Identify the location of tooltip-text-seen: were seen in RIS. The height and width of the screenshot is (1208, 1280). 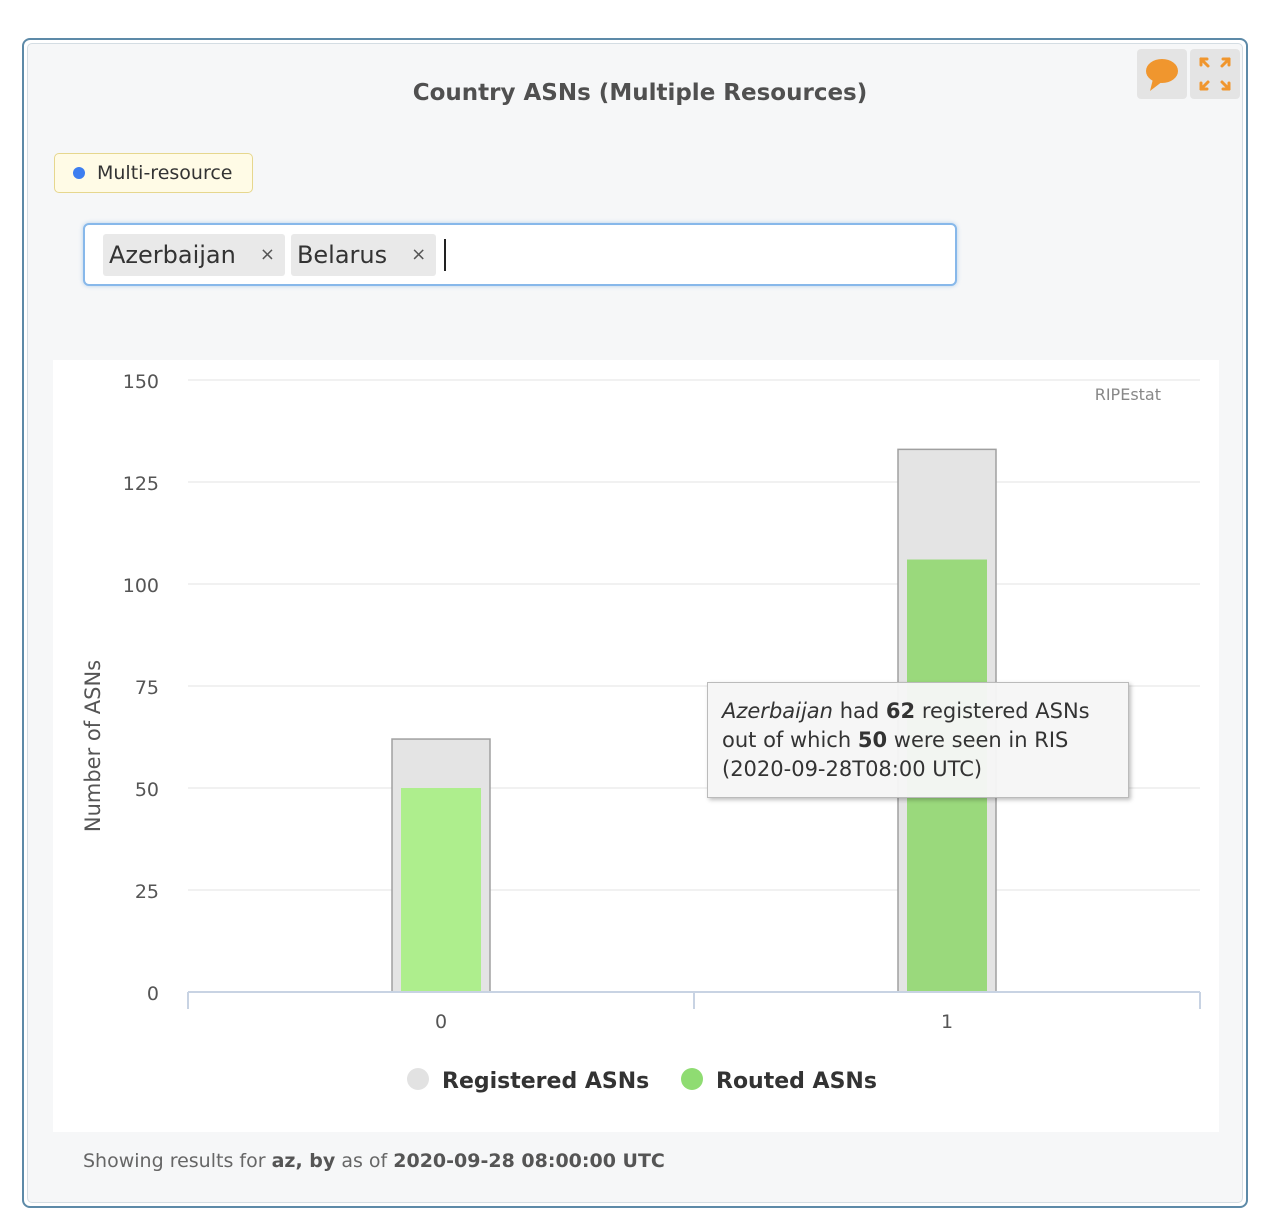
(981, 740).